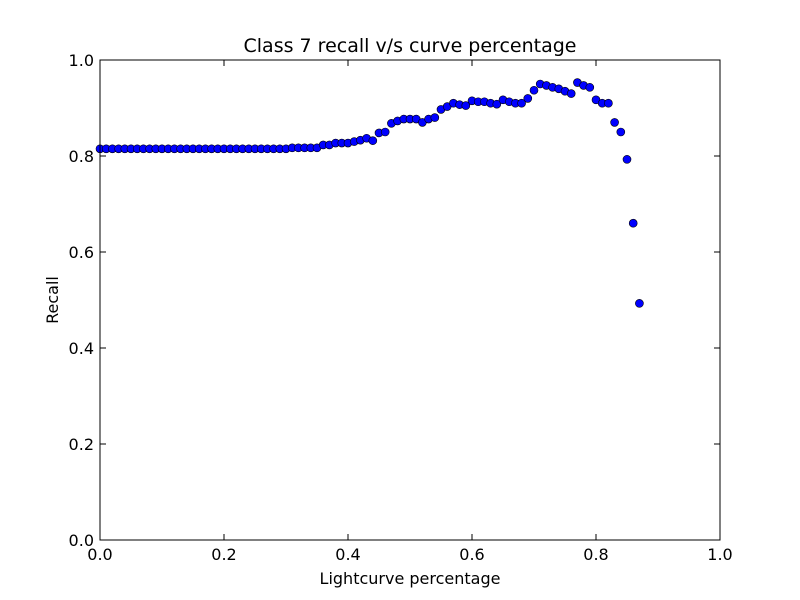 This screenshot has width=800, height=600. I want to click on y-tick-label: 1.0, so click(81, 60).